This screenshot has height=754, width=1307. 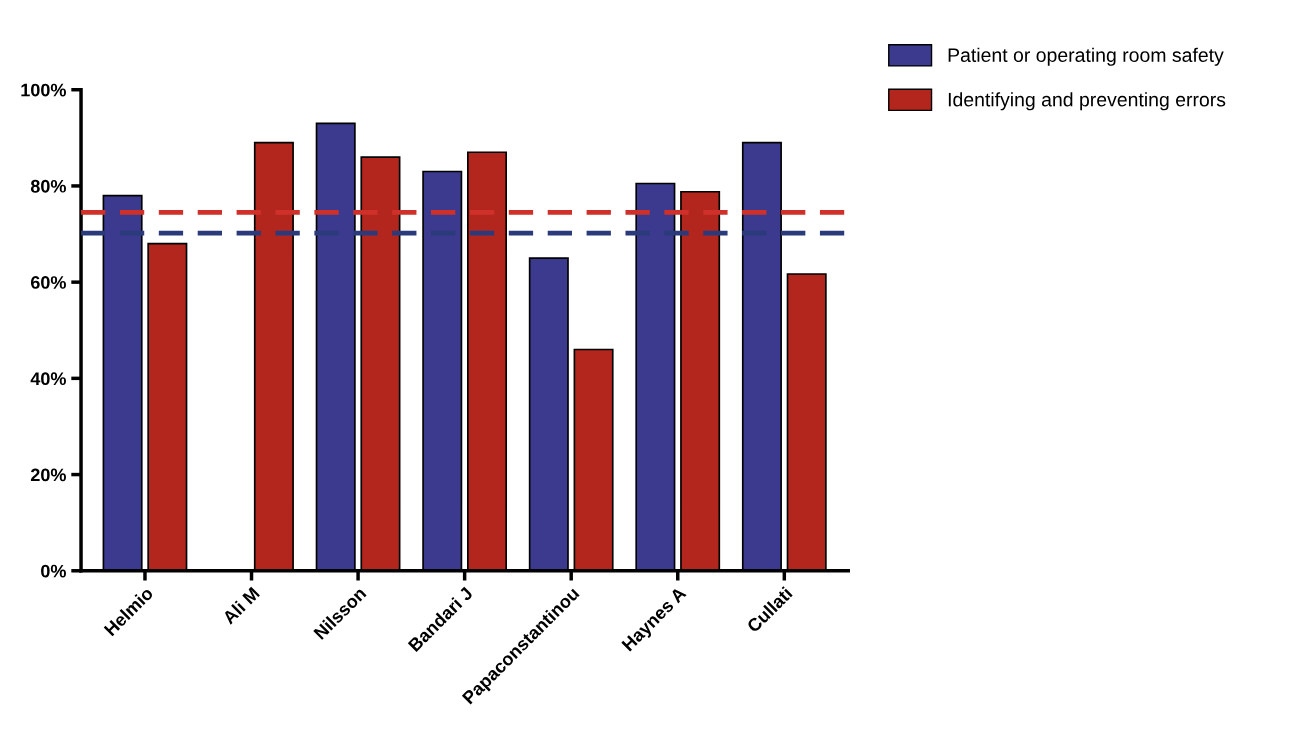 I want to click on y-tick-label: 100%, so click(x=43, y=90).